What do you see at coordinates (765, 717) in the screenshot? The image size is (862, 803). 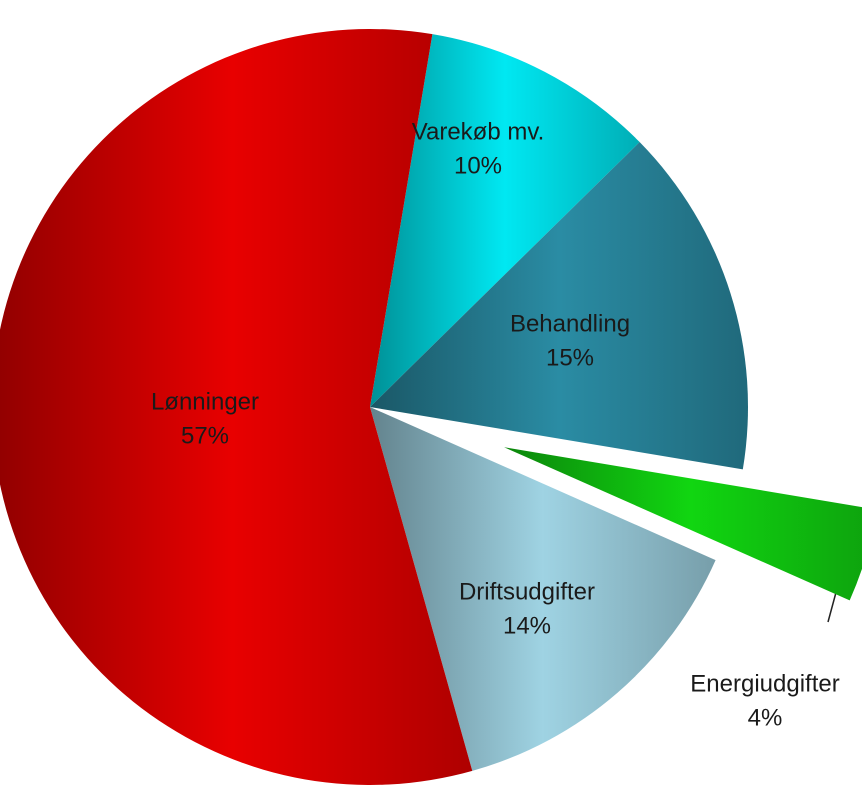 I see `slice-value: 4%` at bounding box center [765, 717].